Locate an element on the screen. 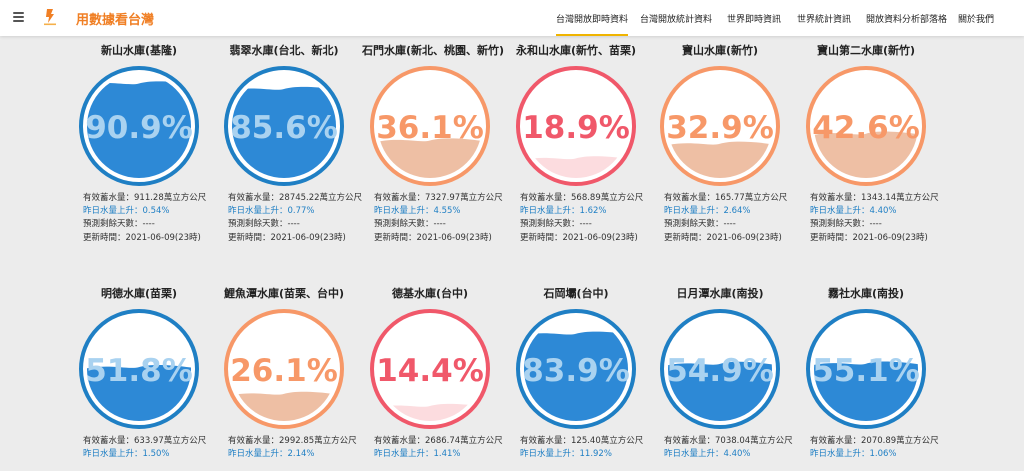 This screenshot has width=1024, height=471. info-storage: 有效蓄水量：7038.04萬立方公尺 is located at coordinates (728, 441).